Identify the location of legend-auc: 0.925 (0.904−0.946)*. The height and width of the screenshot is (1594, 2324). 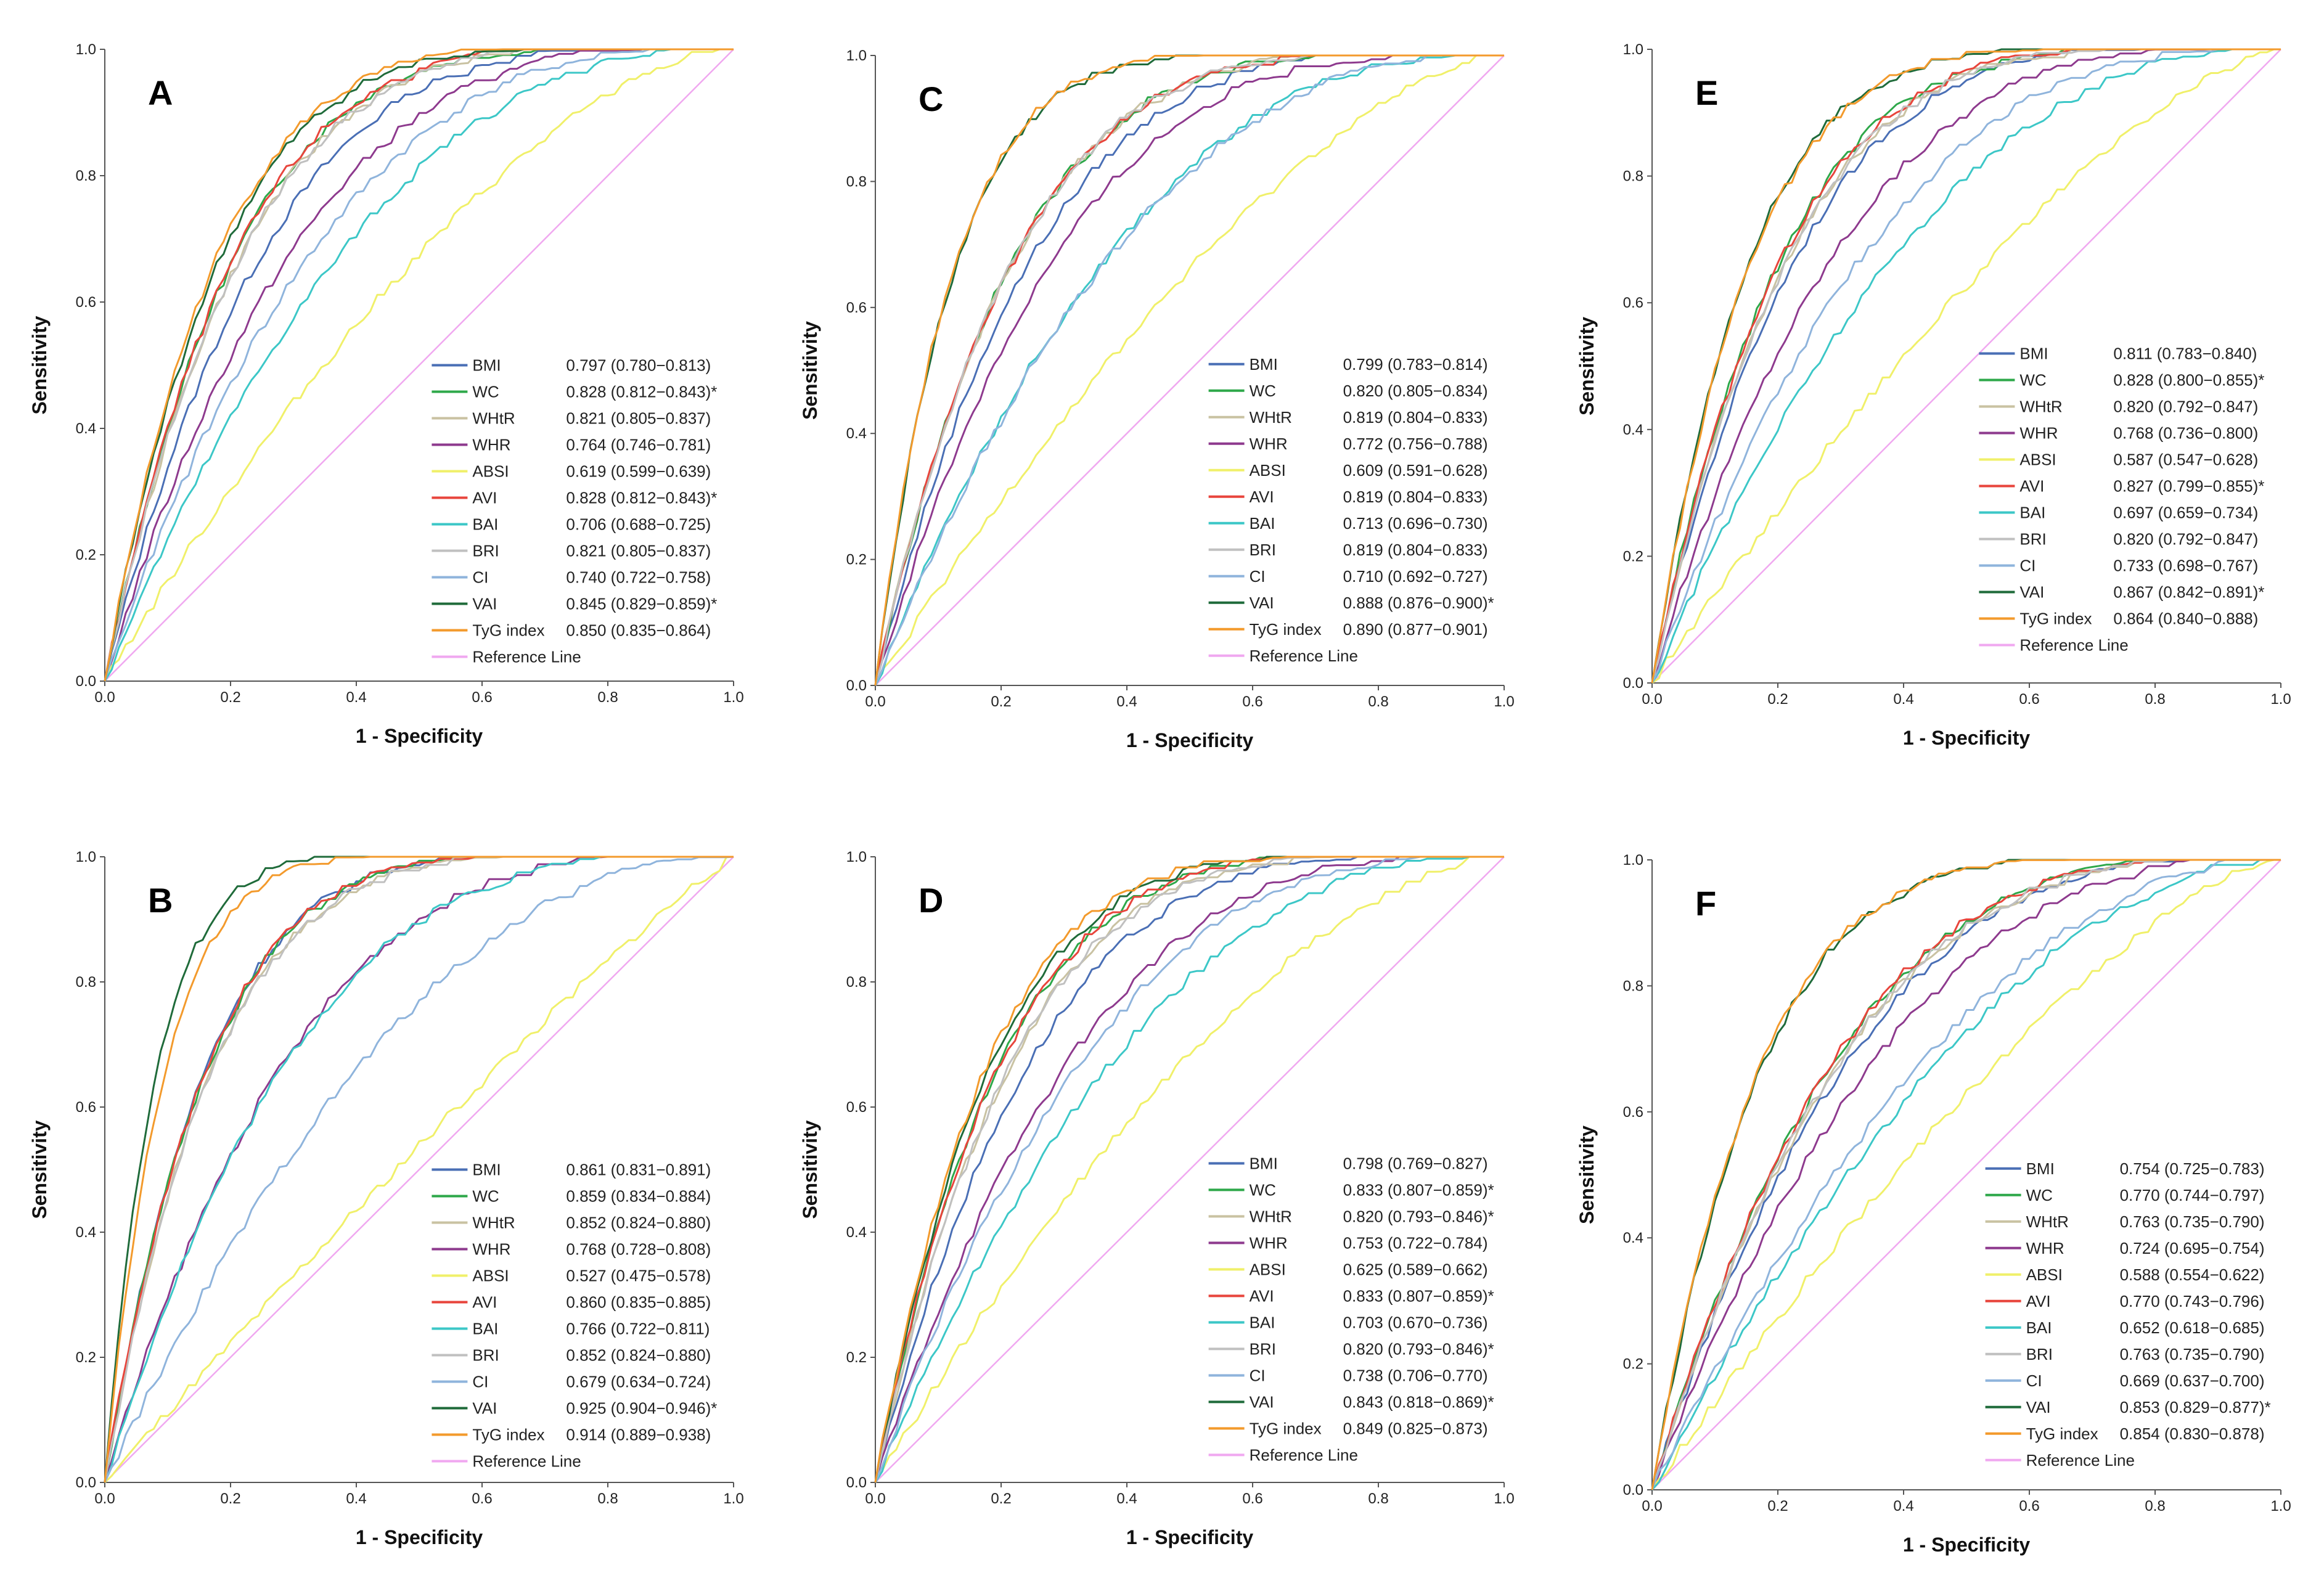
(642, 1408).